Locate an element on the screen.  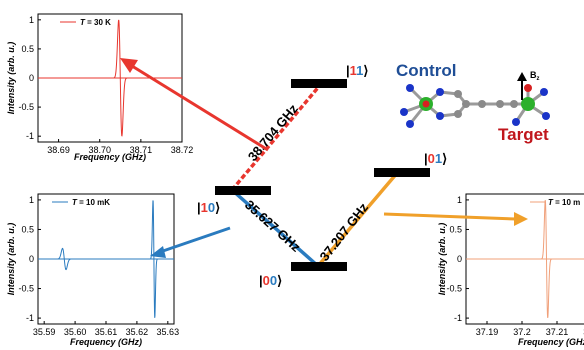
level-11-bar is located at coordinates (319, 83).